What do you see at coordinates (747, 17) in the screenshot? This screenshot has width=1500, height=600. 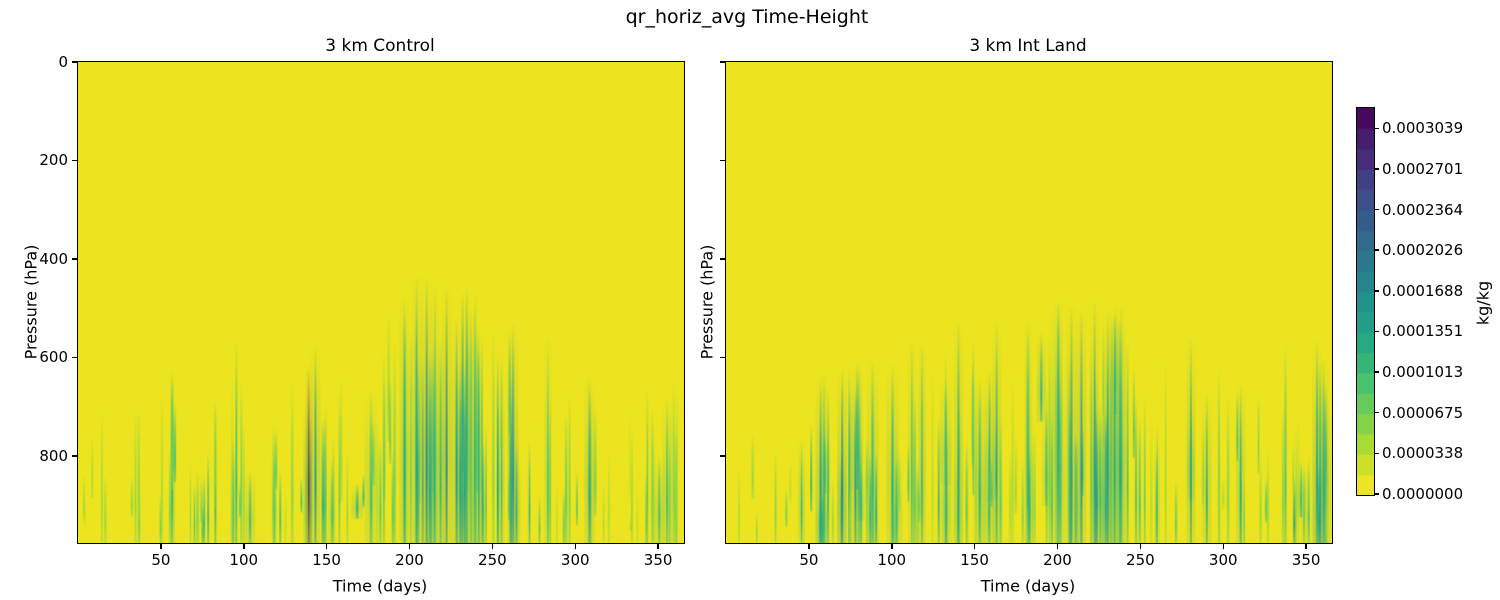 I see `figure-title: qr_horiz_avg Time-Height` at bounding box center [747, 17].